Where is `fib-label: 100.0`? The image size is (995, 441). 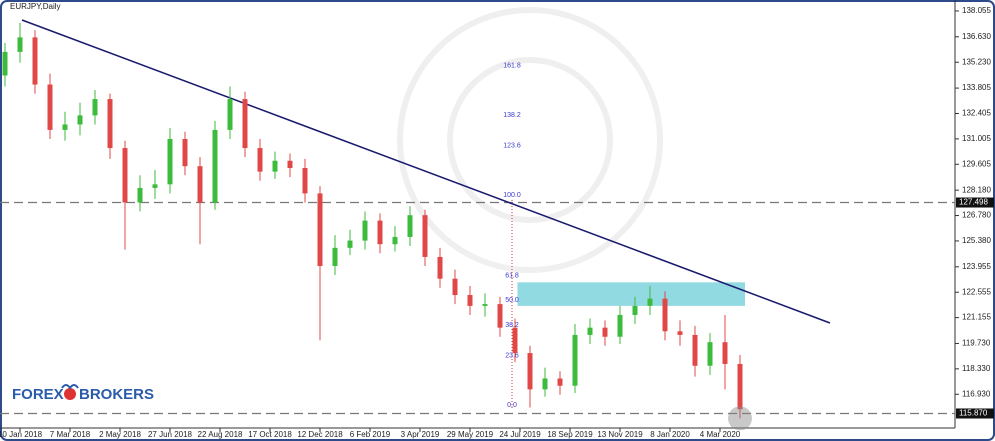 fib-label: 100.0 is located at coordinates (512, 195).